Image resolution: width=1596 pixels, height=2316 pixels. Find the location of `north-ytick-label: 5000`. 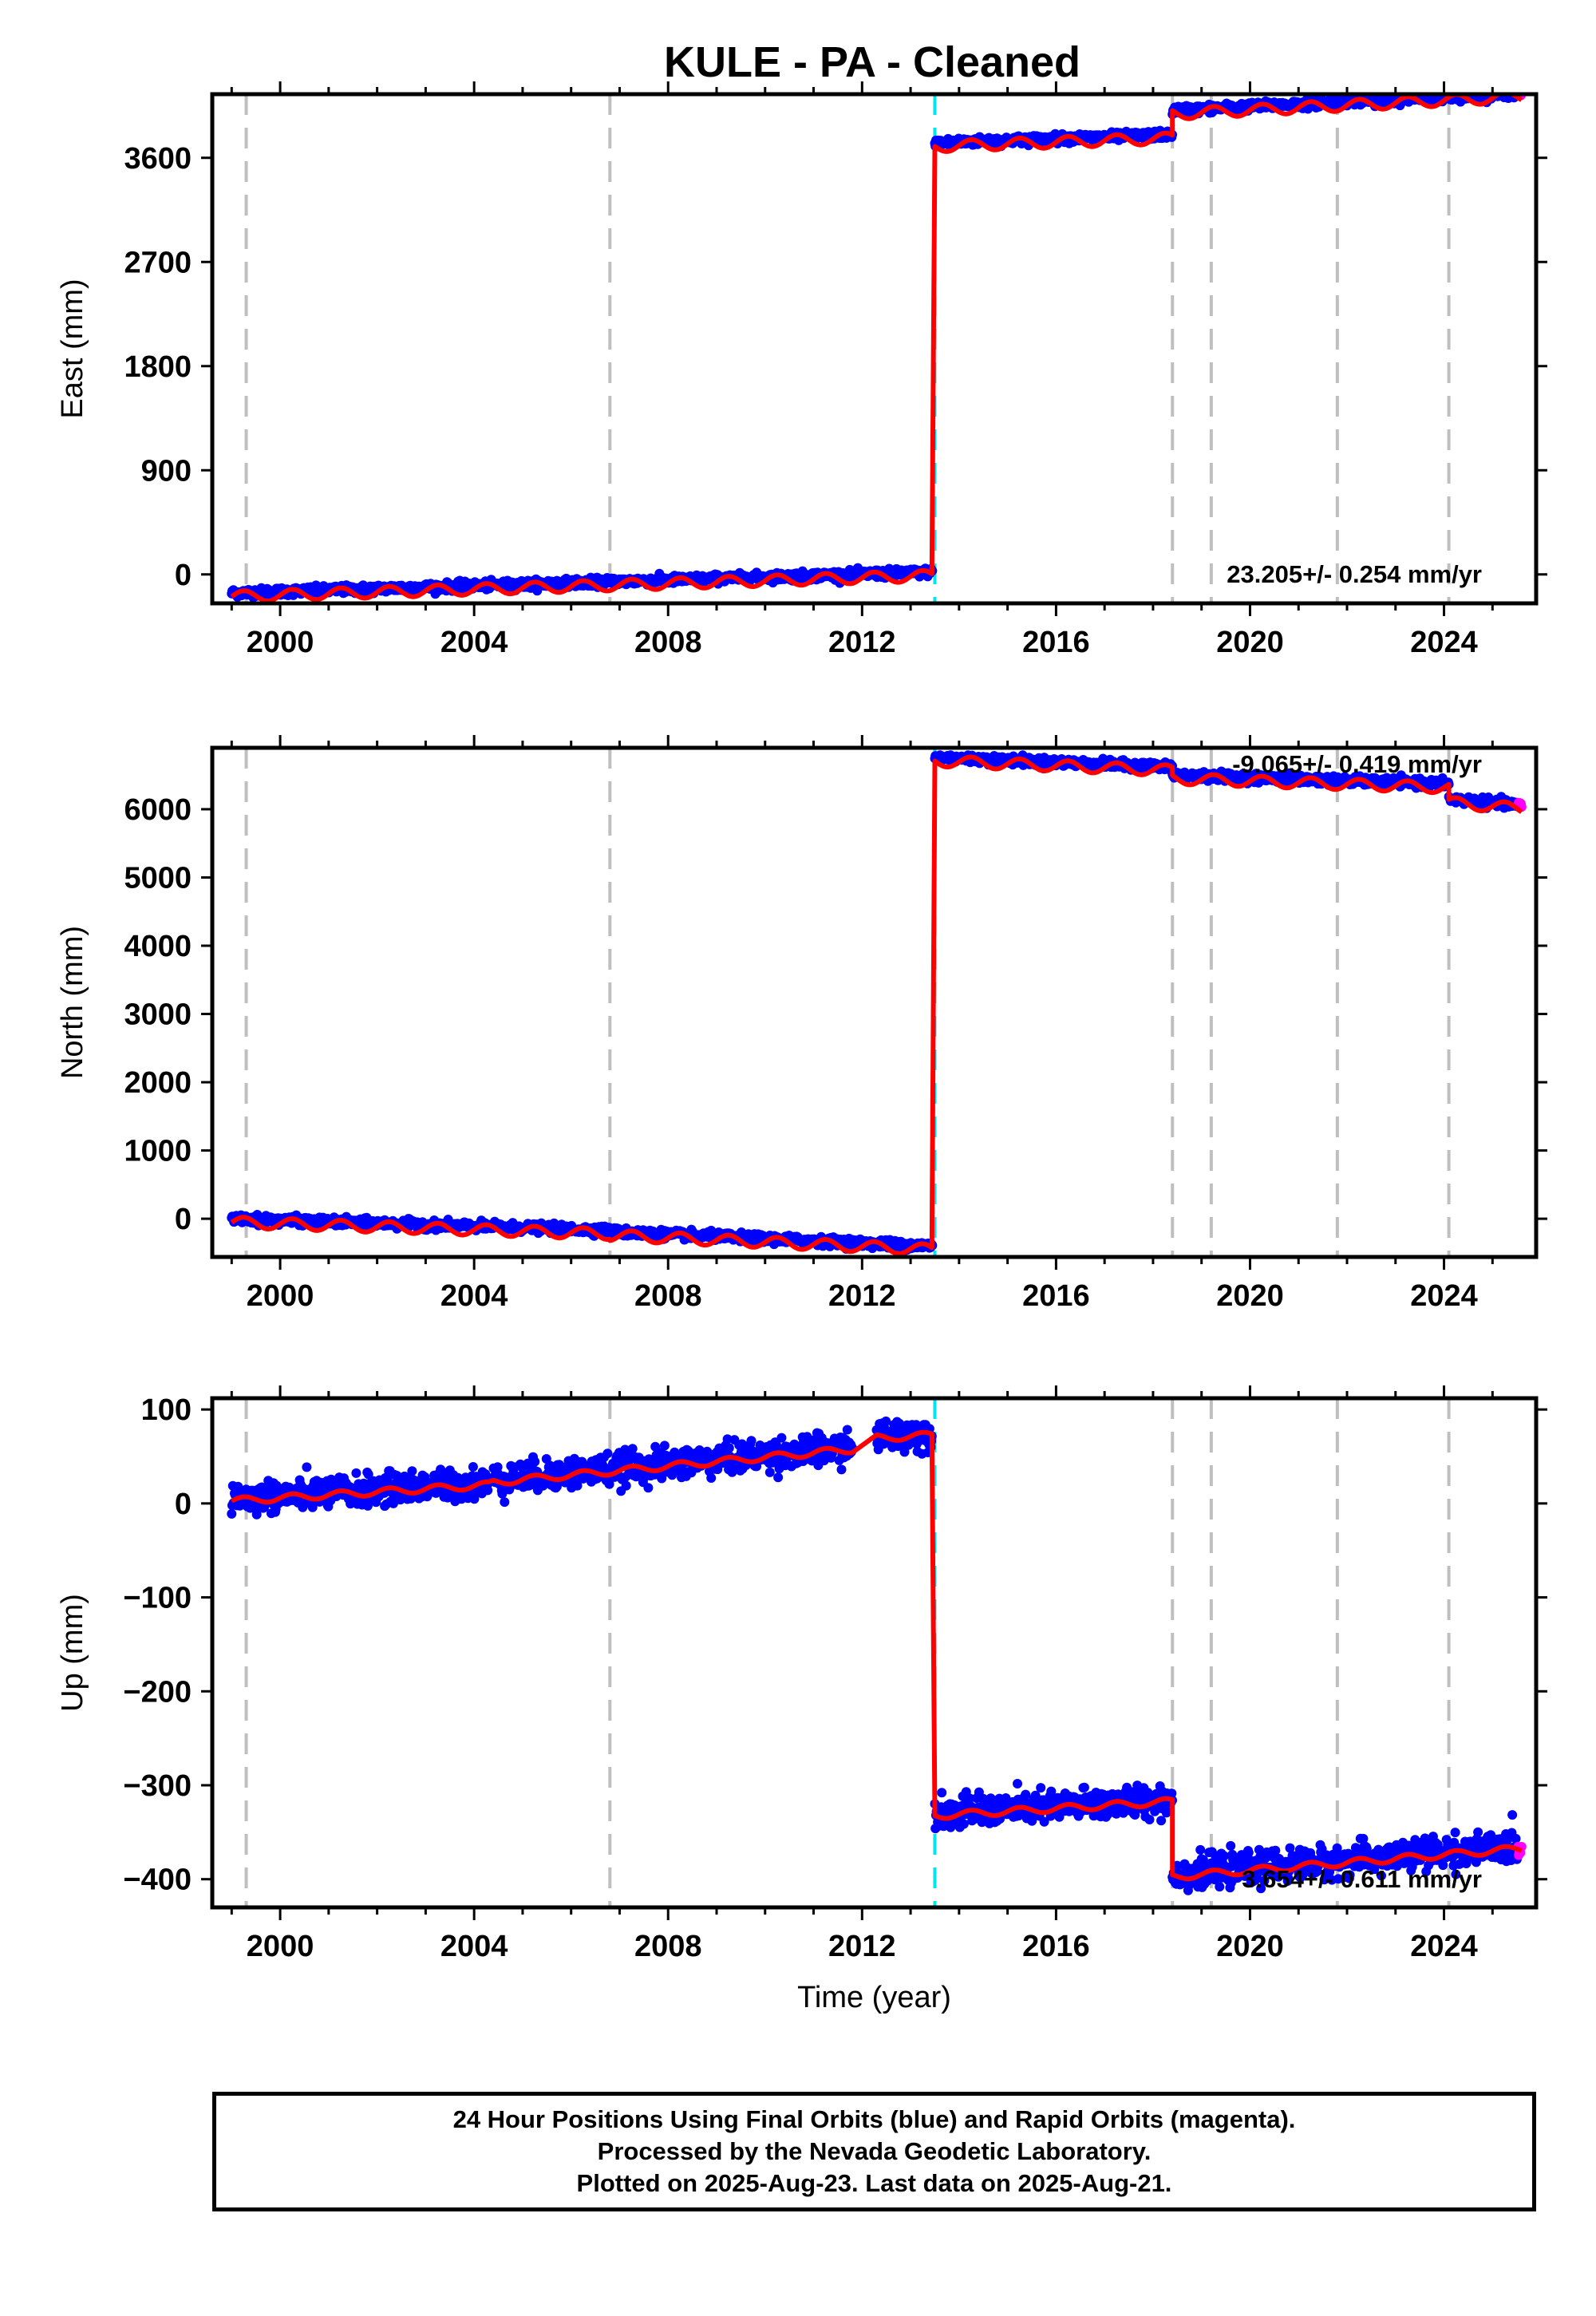

north-ytick-label: 5000 is located at coordinates (158, 878).